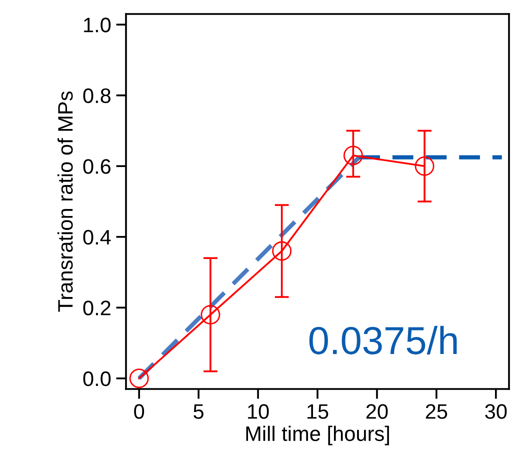  What do you see at coordinates (96, 308) in the screenshot?
I see `y-tick-label: 0.2` at bounding box center [96, 308].